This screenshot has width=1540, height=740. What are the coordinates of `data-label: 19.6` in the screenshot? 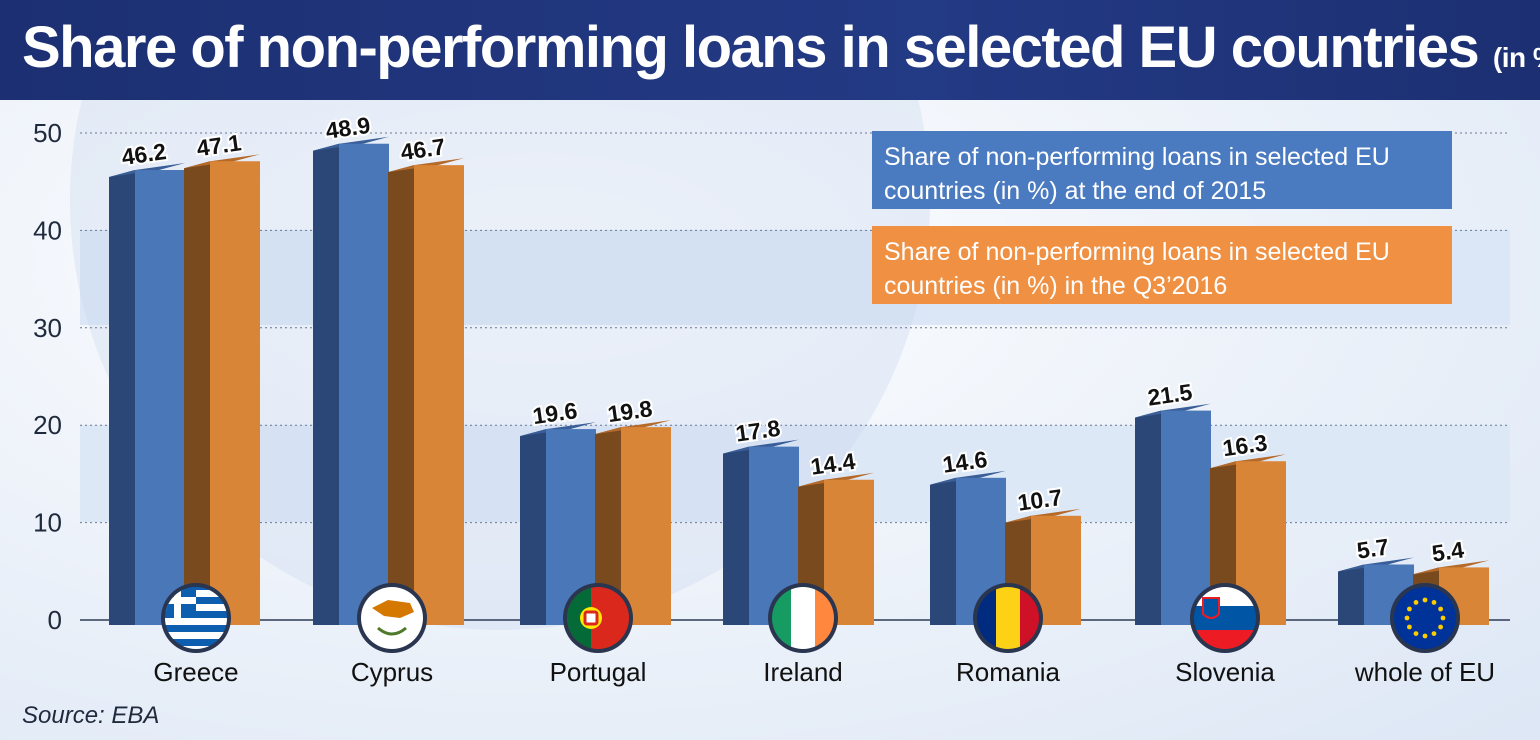 It's located at (555, 413).